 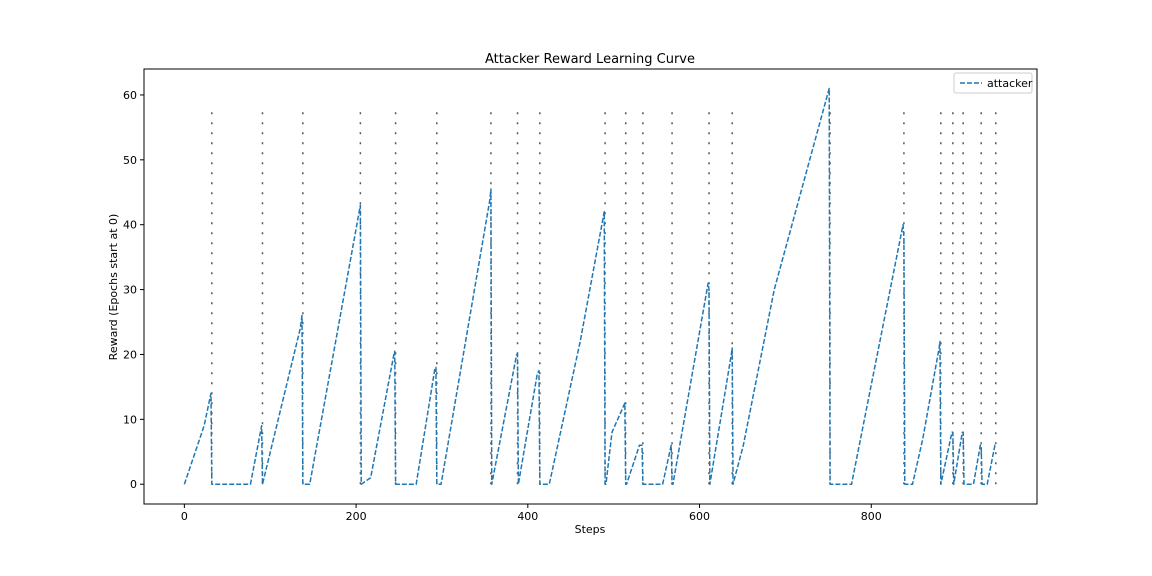 What do you see at coordinates (1010, 83) in the screenshot?
I see `legend-label-attacker: attacker` at bounding box center [1010, 83].